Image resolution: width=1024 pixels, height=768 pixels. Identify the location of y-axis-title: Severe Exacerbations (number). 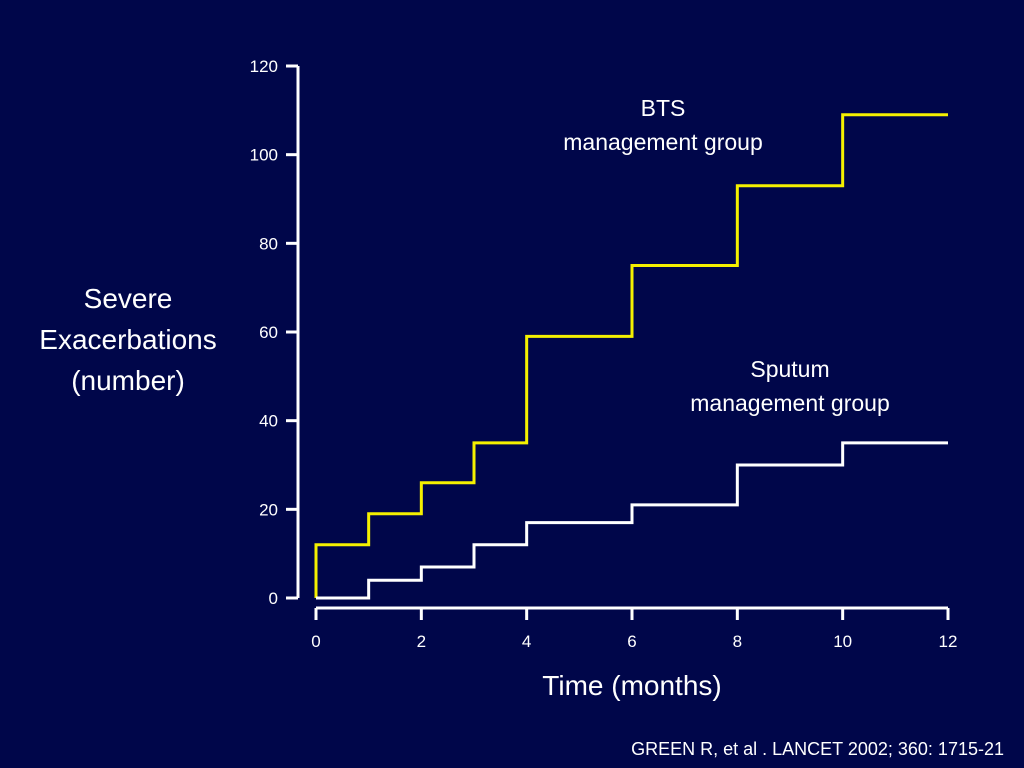
(127, 339).